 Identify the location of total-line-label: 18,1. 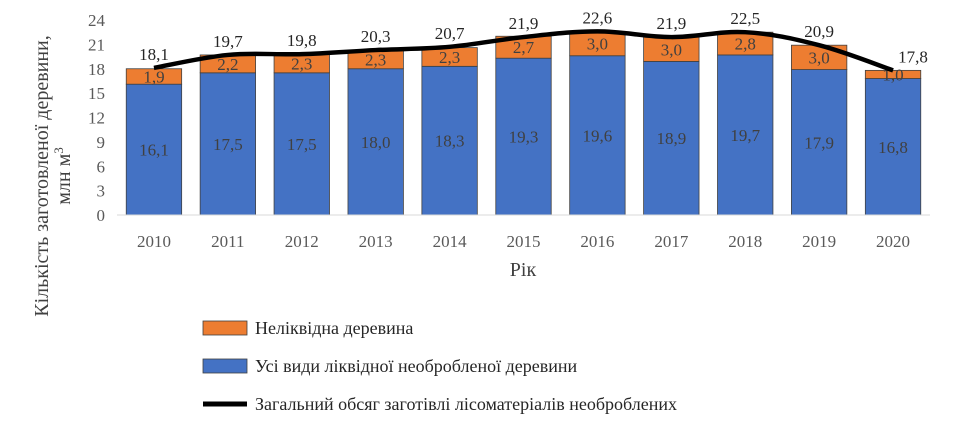
(154, 54).